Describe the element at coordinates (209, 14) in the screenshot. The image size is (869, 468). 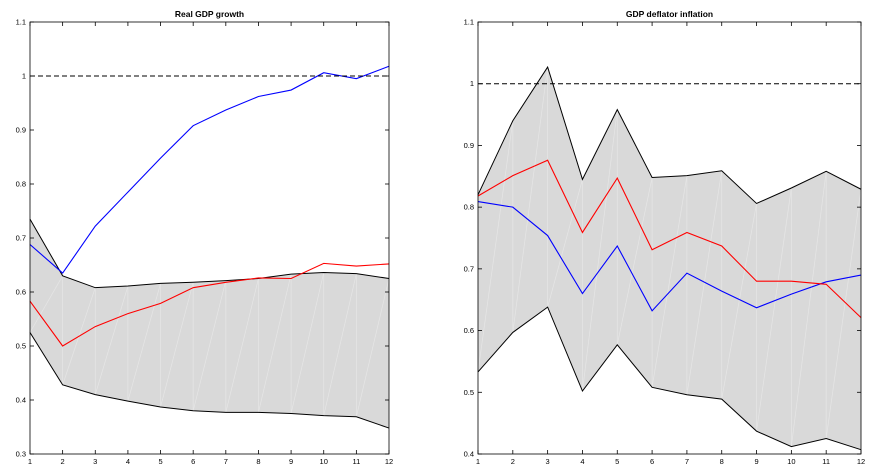
I see `chart-title: Real GDP growth` at that location.